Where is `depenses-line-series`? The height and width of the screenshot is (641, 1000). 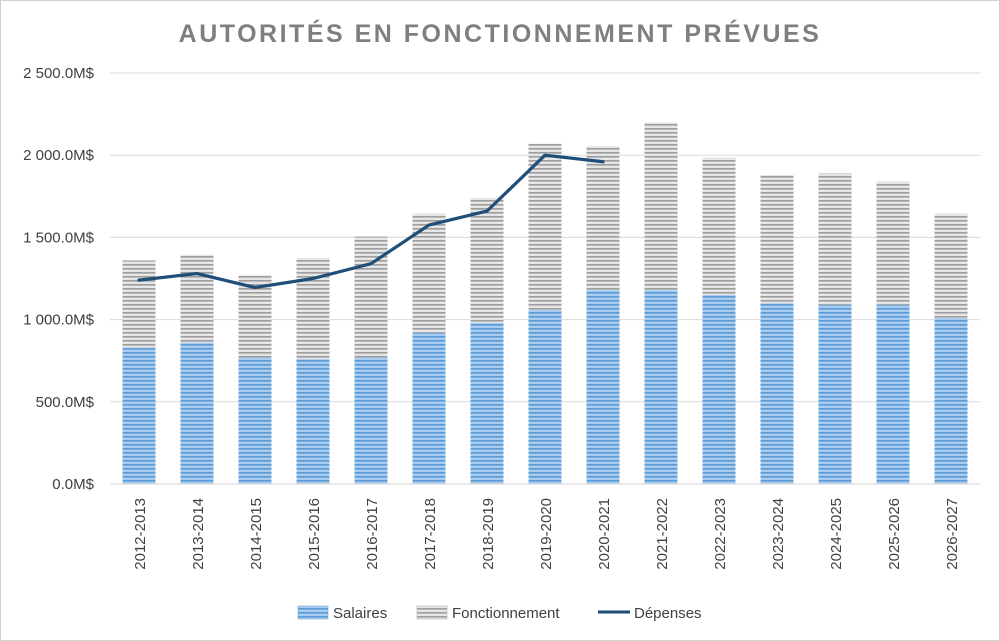 depenses-line-series is located at coordinates (371, 221).